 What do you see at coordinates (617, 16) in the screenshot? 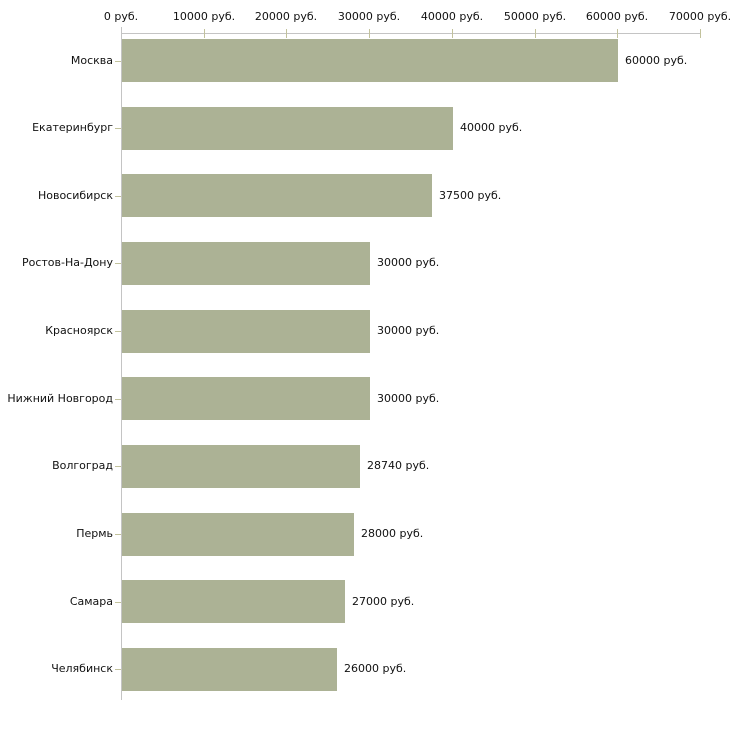
I see `x-tick-label: 60000 руб.` at bounding box center [617, 16].